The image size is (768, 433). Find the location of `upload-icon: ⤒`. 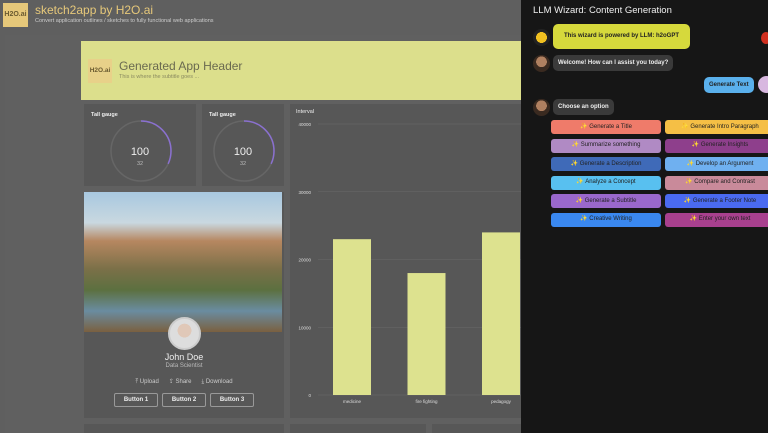

upload-icon: ⤒ is located at coordinates (137, 382).